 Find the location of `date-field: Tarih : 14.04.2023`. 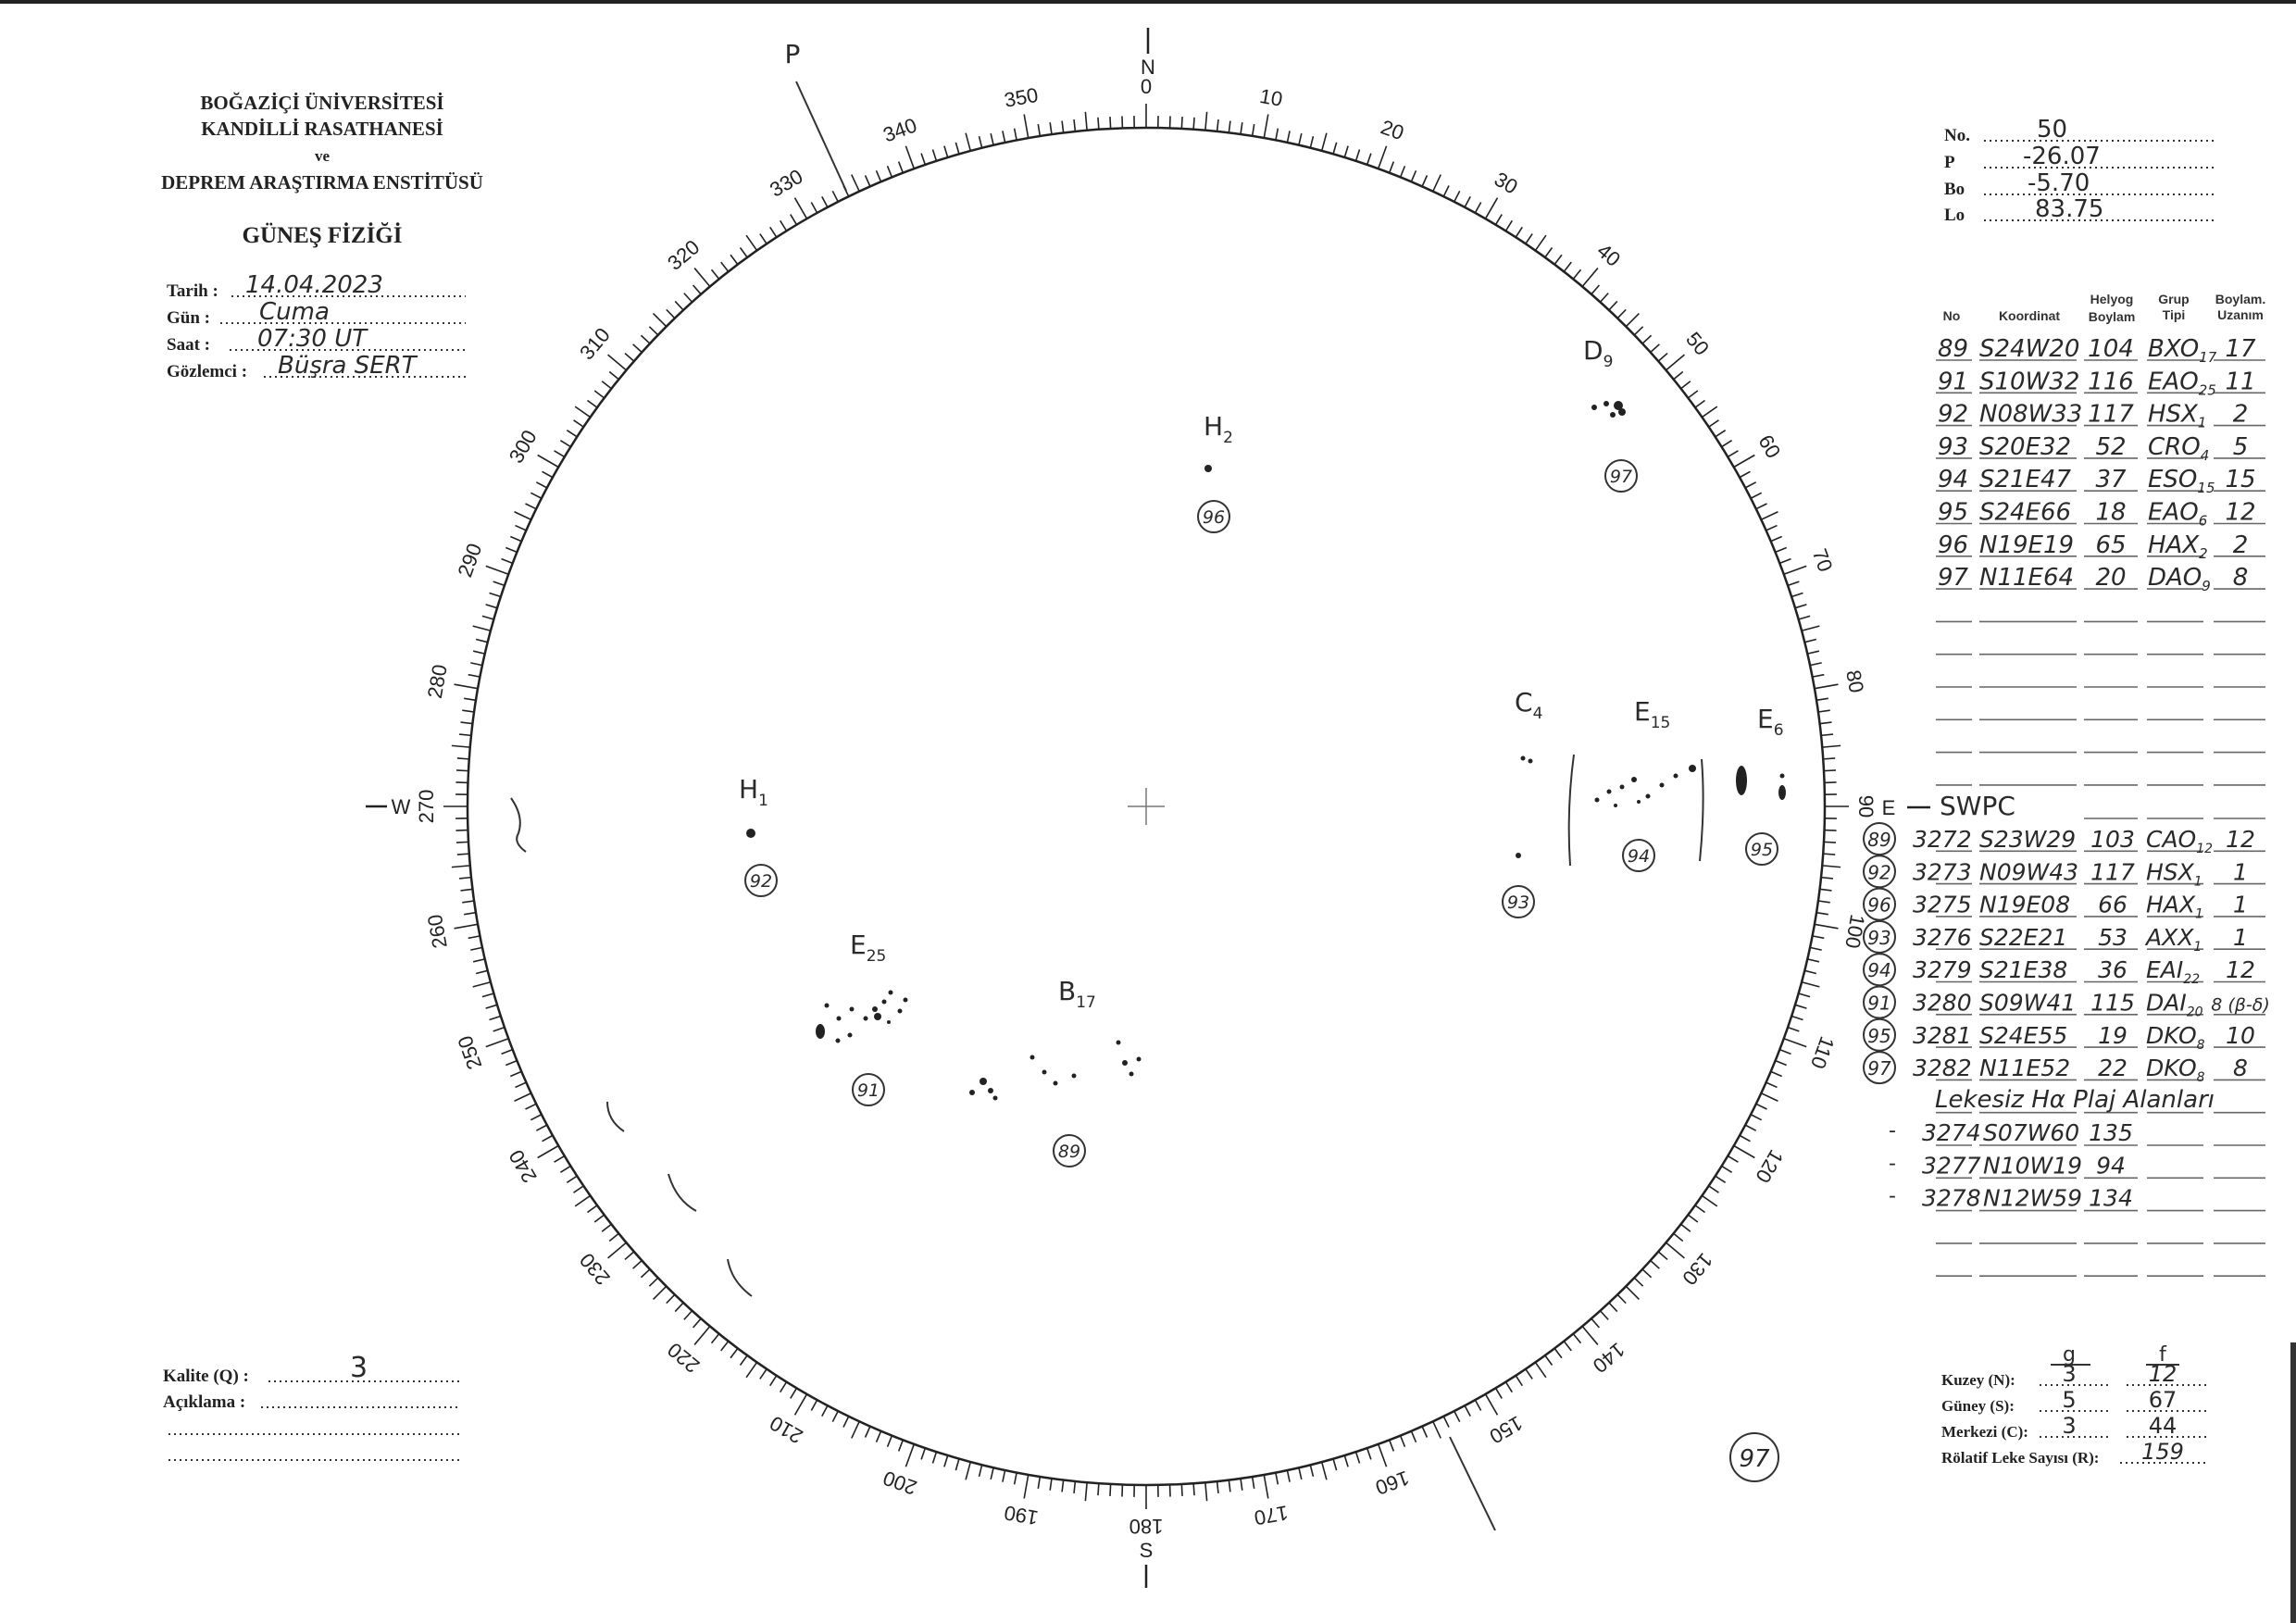

date-field: Tarih : 14.04.2023 is located at coordinates (316, 286).